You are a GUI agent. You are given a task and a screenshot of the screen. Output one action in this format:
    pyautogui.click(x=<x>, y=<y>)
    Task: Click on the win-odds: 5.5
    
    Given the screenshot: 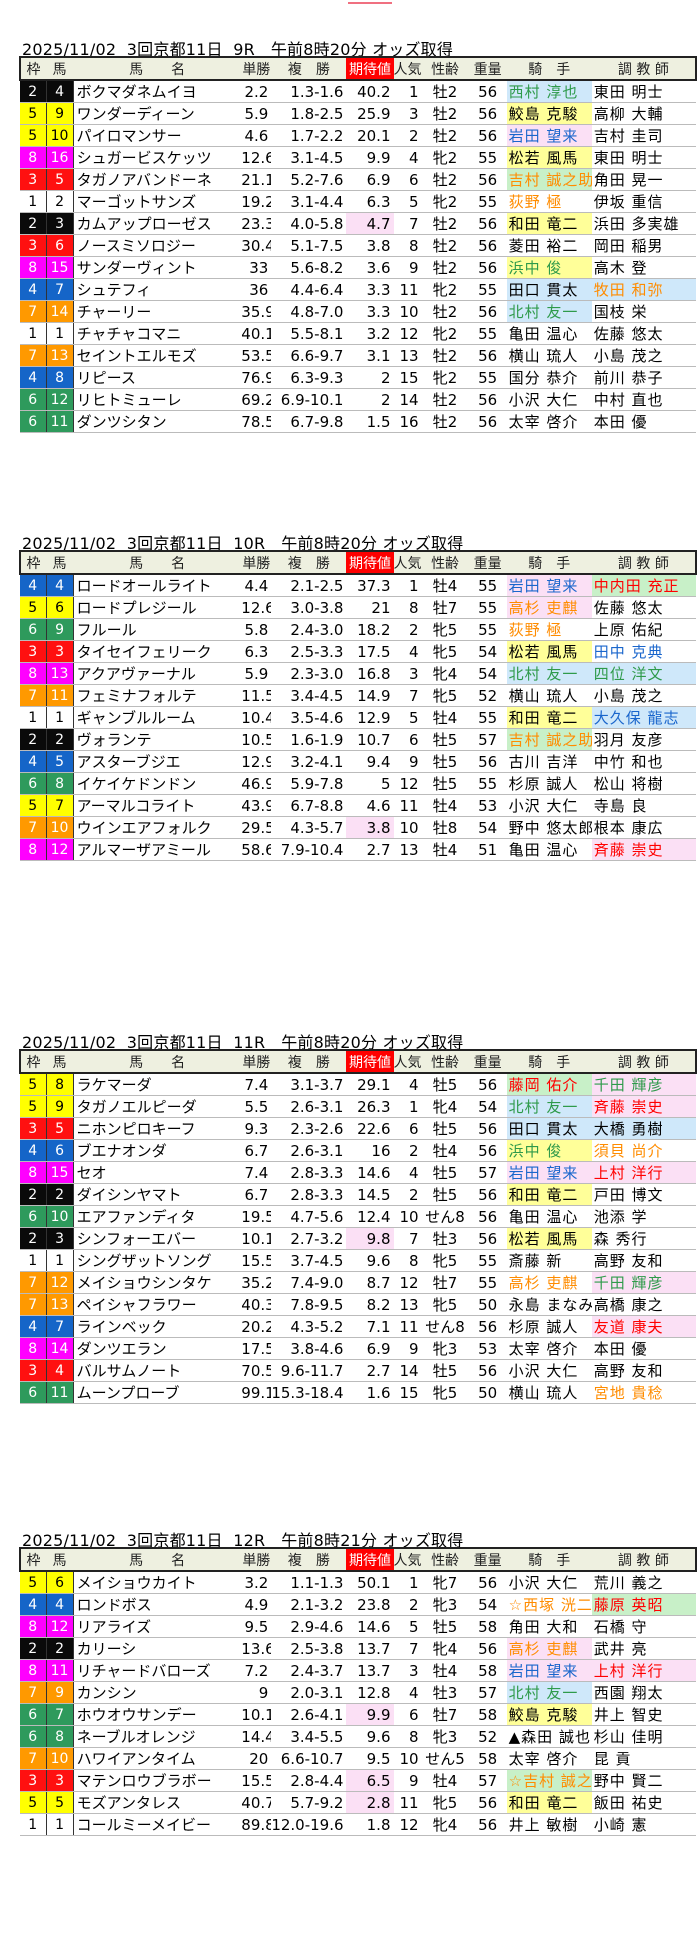 What is the action you would take?
    pyautogui.click(x=256, y=1106)
    